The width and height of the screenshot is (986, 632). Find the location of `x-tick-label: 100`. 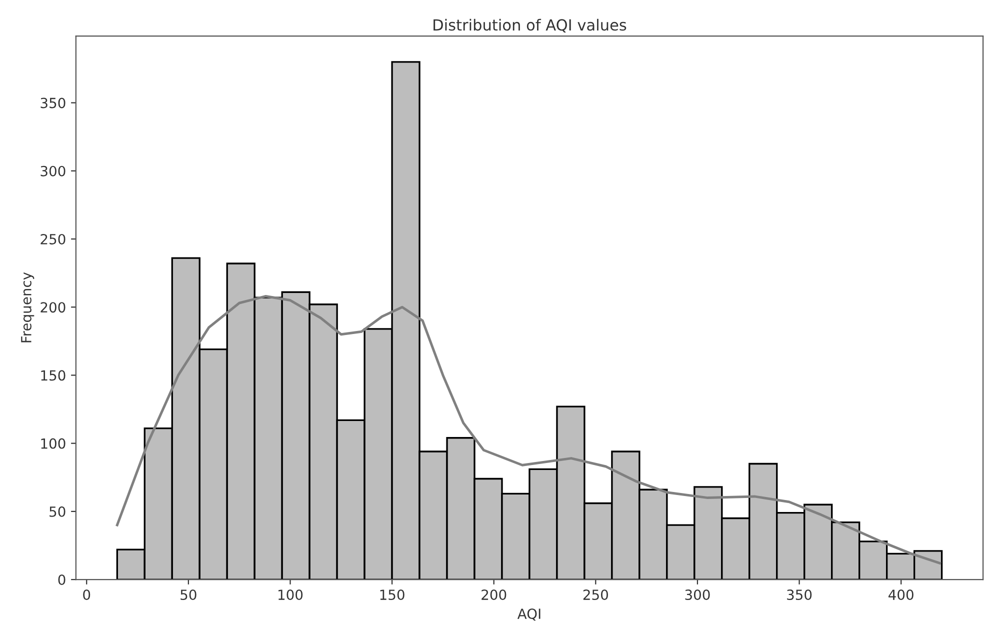

x-tick-label: 100 is located at coordinates (290, 595).